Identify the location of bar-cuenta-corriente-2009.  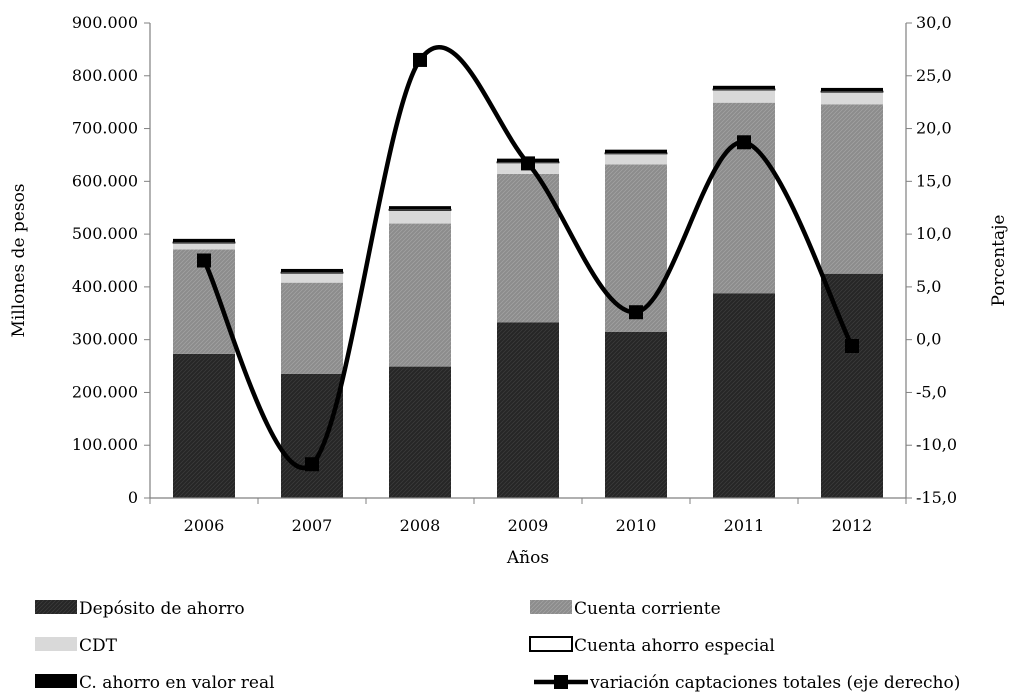
(528, 248).